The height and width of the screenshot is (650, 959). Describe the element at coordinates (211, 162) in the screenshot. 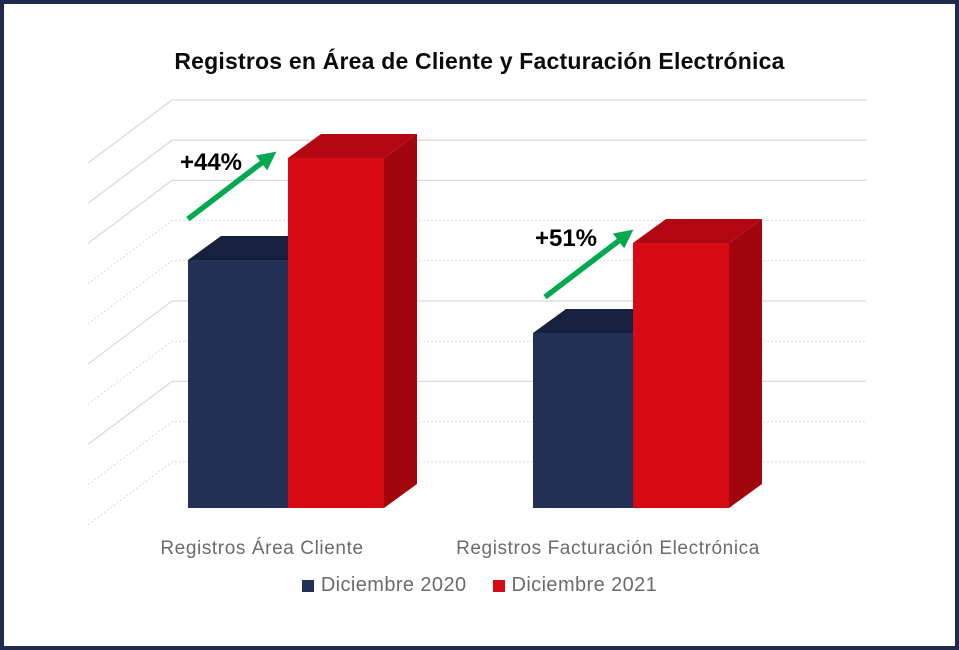

I see `growth-annotation-area-cliente: +44%` at that location.